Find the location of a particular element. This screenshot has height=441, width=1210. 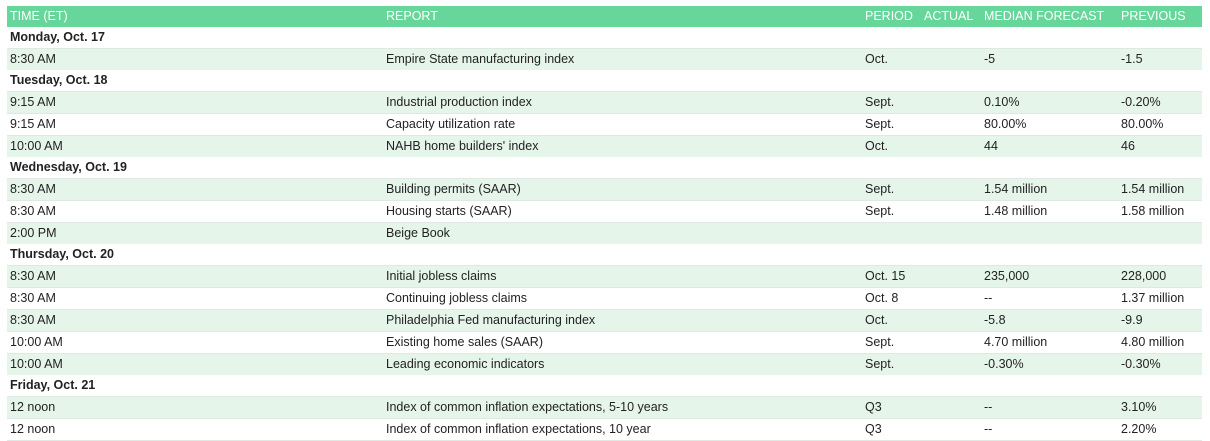

day-label: Friday, Oct. 21 is located at coordinates (604, 386).